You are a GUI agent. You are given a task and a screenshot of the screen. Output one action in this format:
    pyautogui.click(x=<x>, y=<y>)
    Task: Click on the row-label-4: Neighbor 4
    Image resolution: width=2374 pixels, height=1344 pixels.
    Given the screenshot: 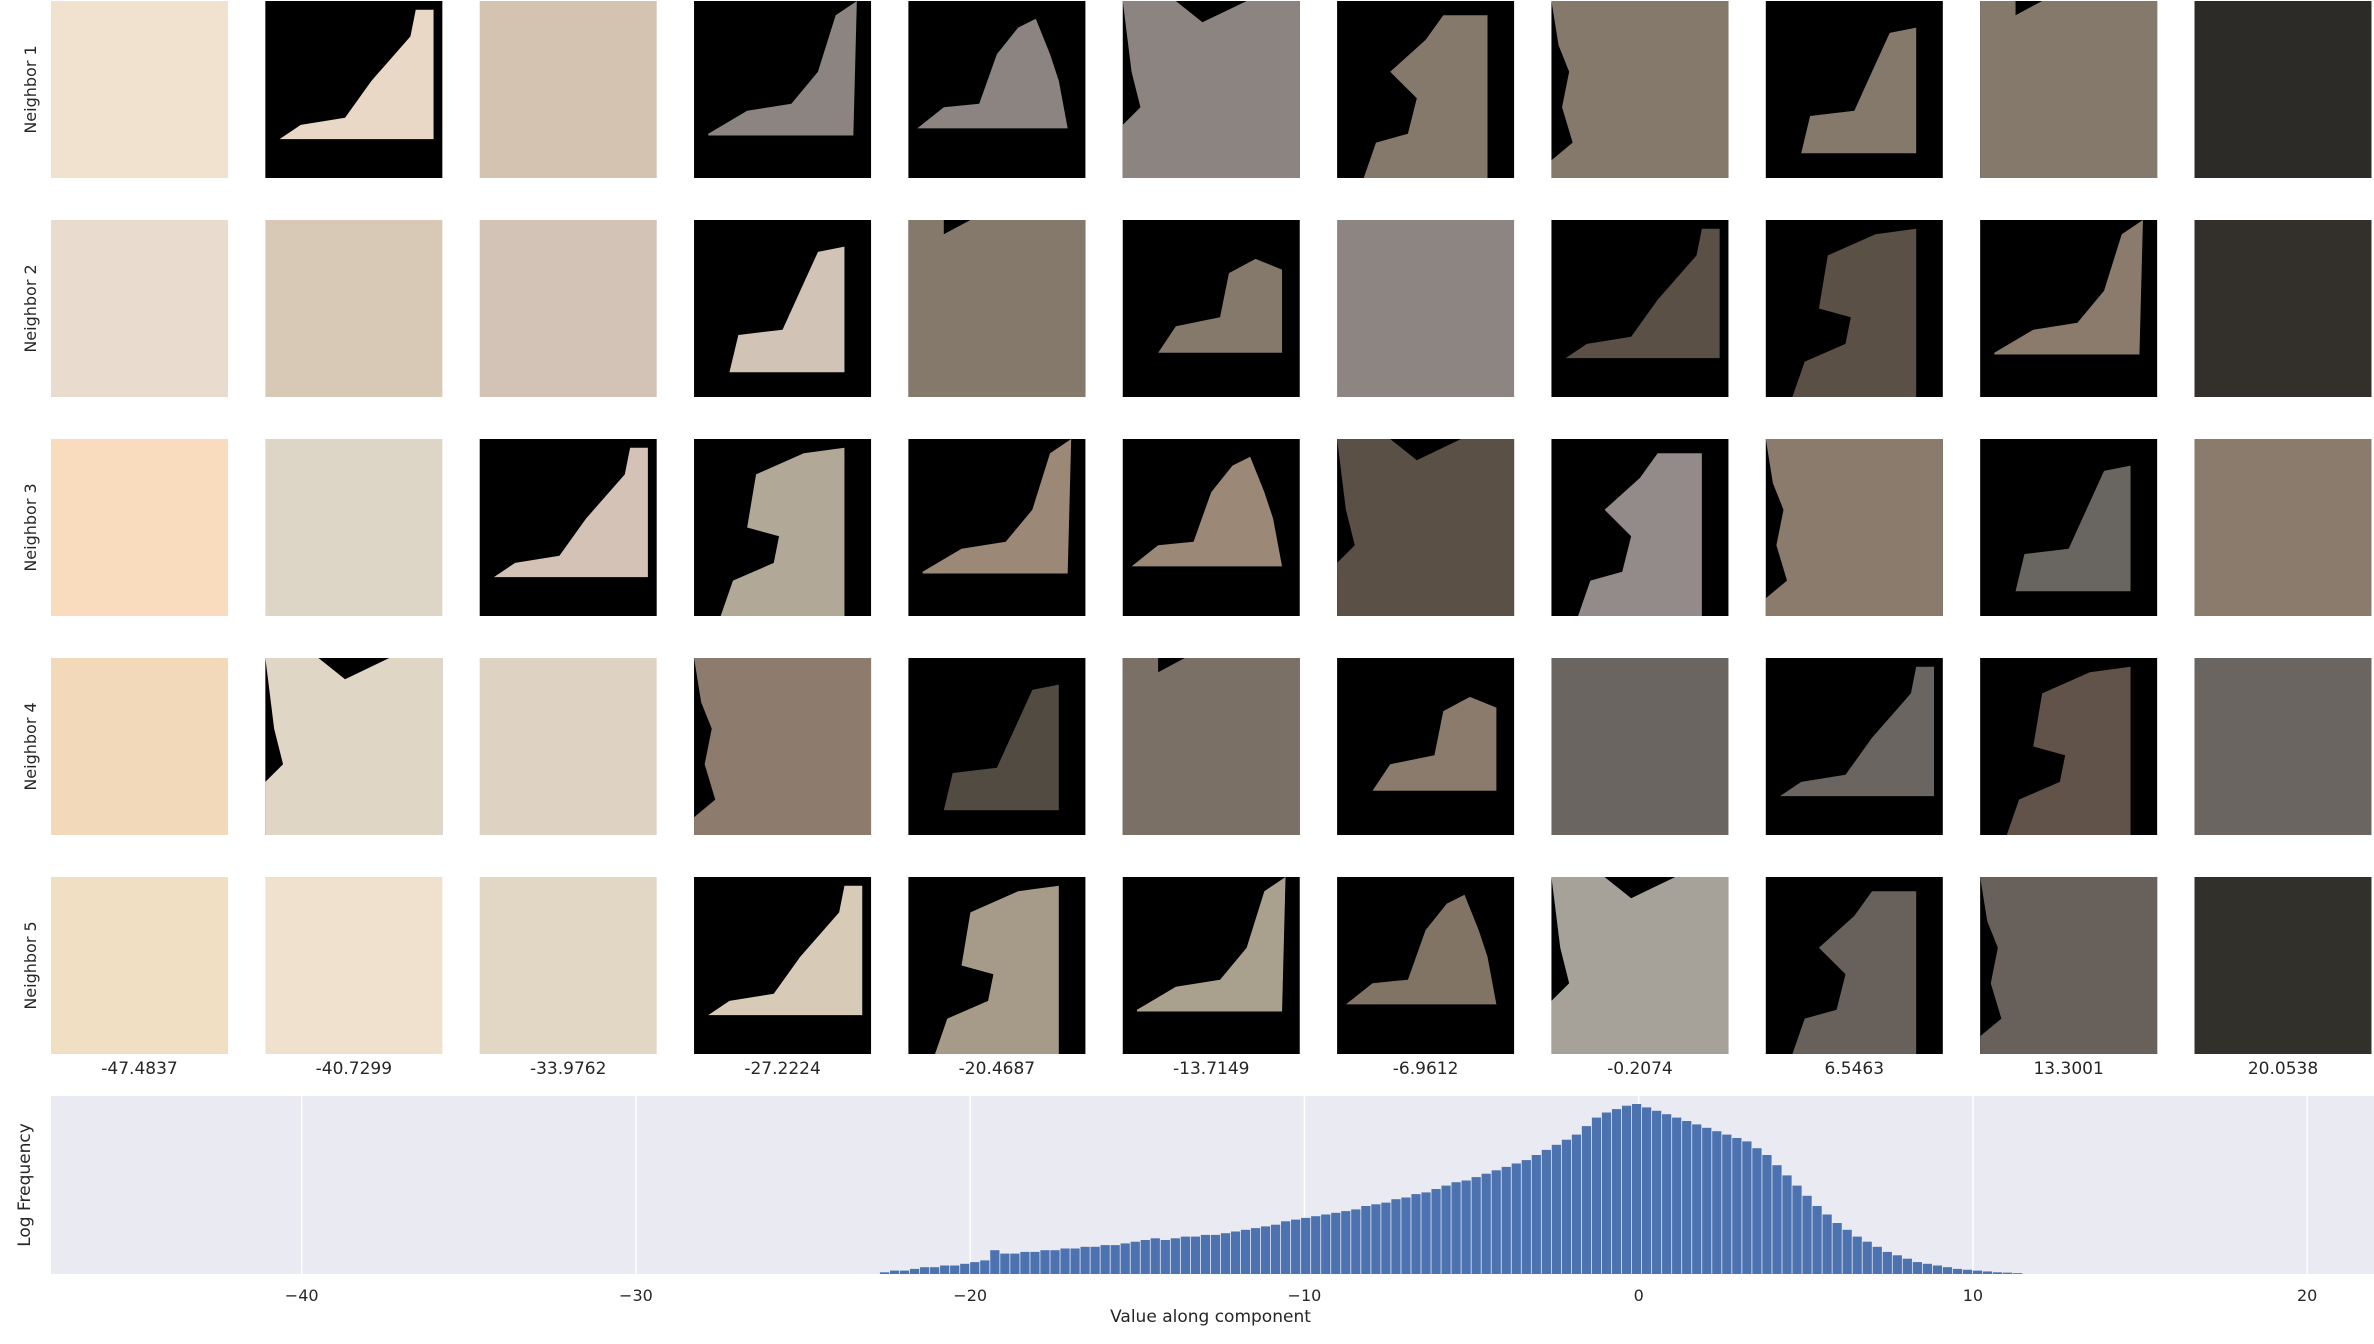 What is the action you would take?
    pyautogui.click(x=30, y=746)
    